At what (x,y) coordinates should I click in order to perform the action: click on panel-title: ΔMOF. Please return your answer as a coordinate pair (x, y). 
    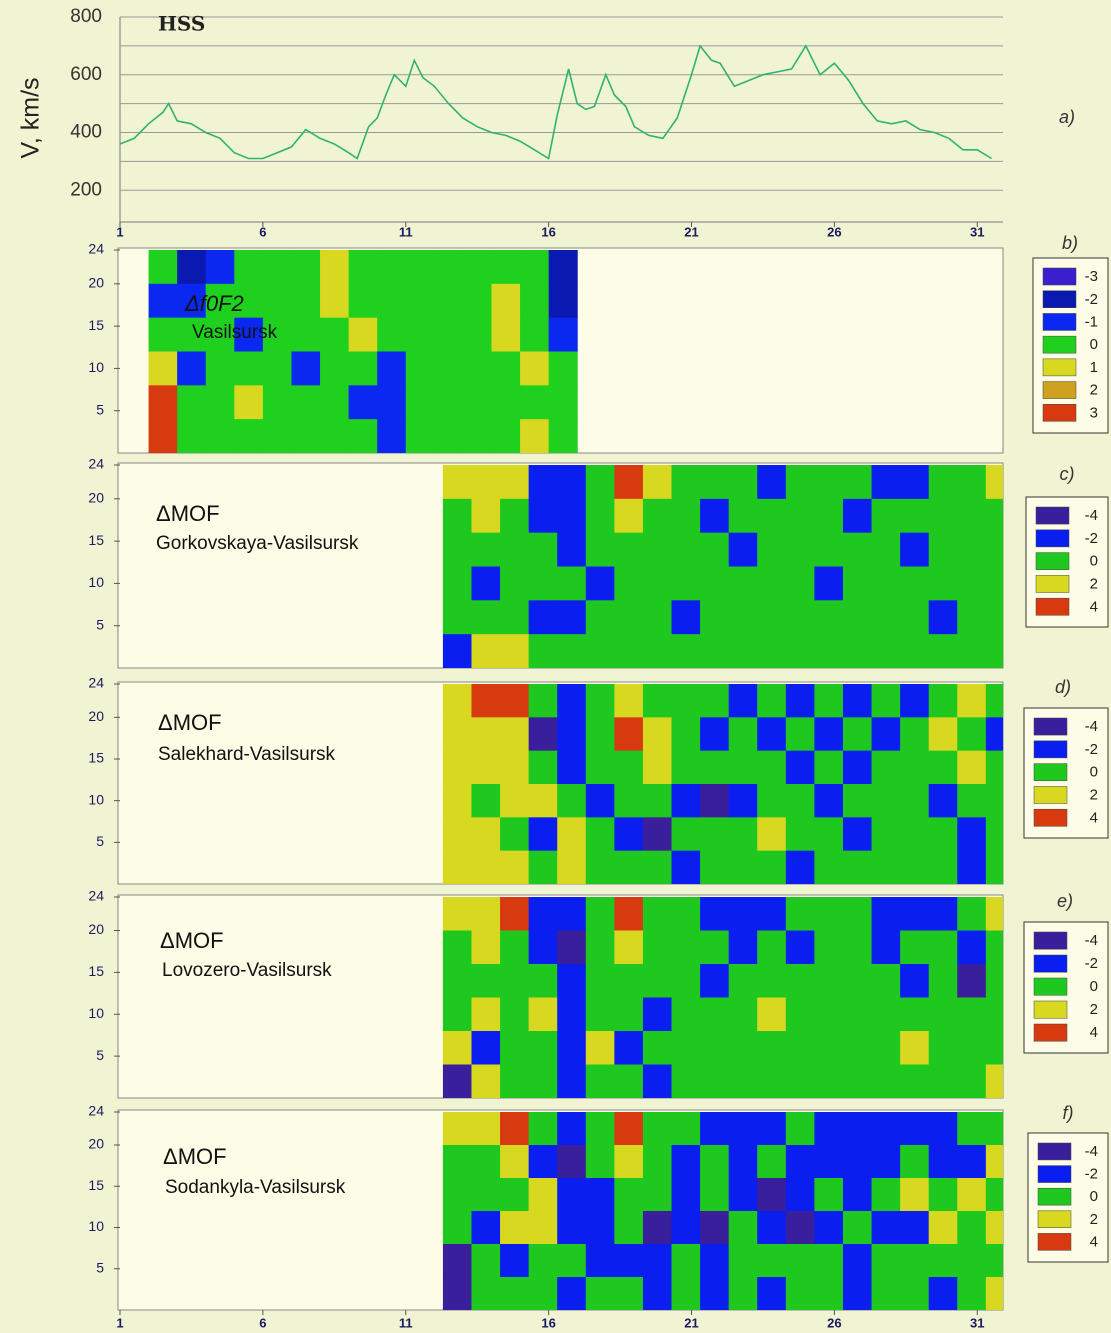
    Looking at the image, I should click on (188, 513).